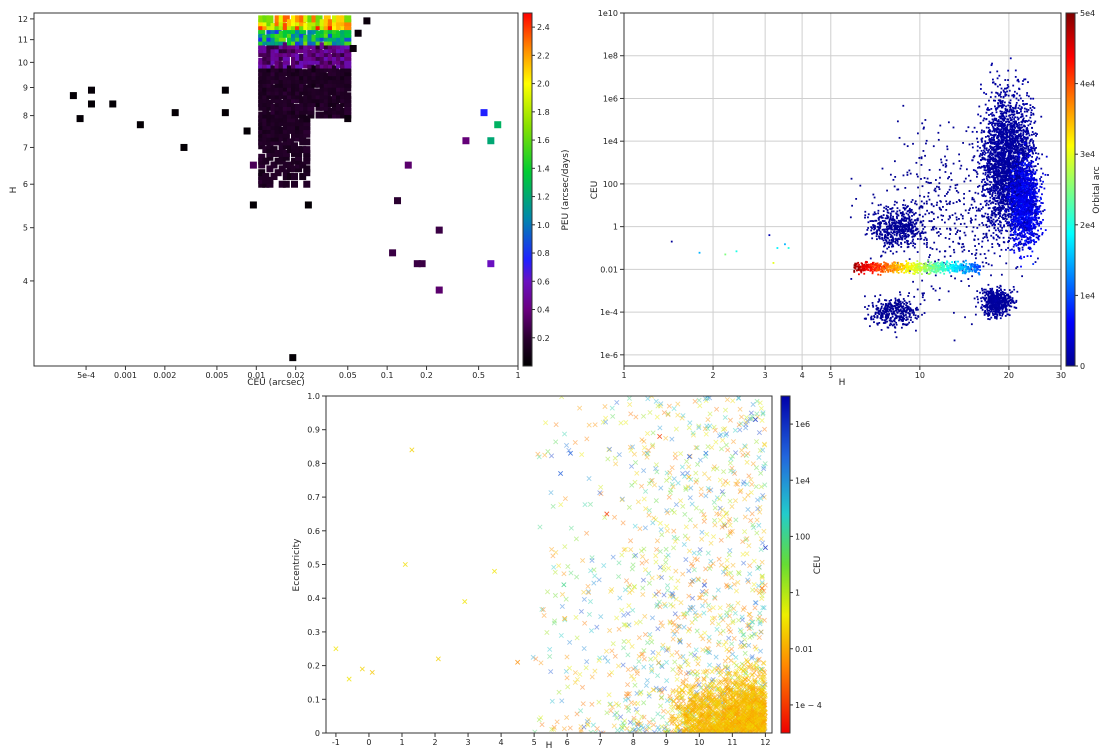  What do you see at coordinates (1009, 375) in the screenshot?
I see `chart2-xtick-label: 20` at bounding box center [1009, 375].